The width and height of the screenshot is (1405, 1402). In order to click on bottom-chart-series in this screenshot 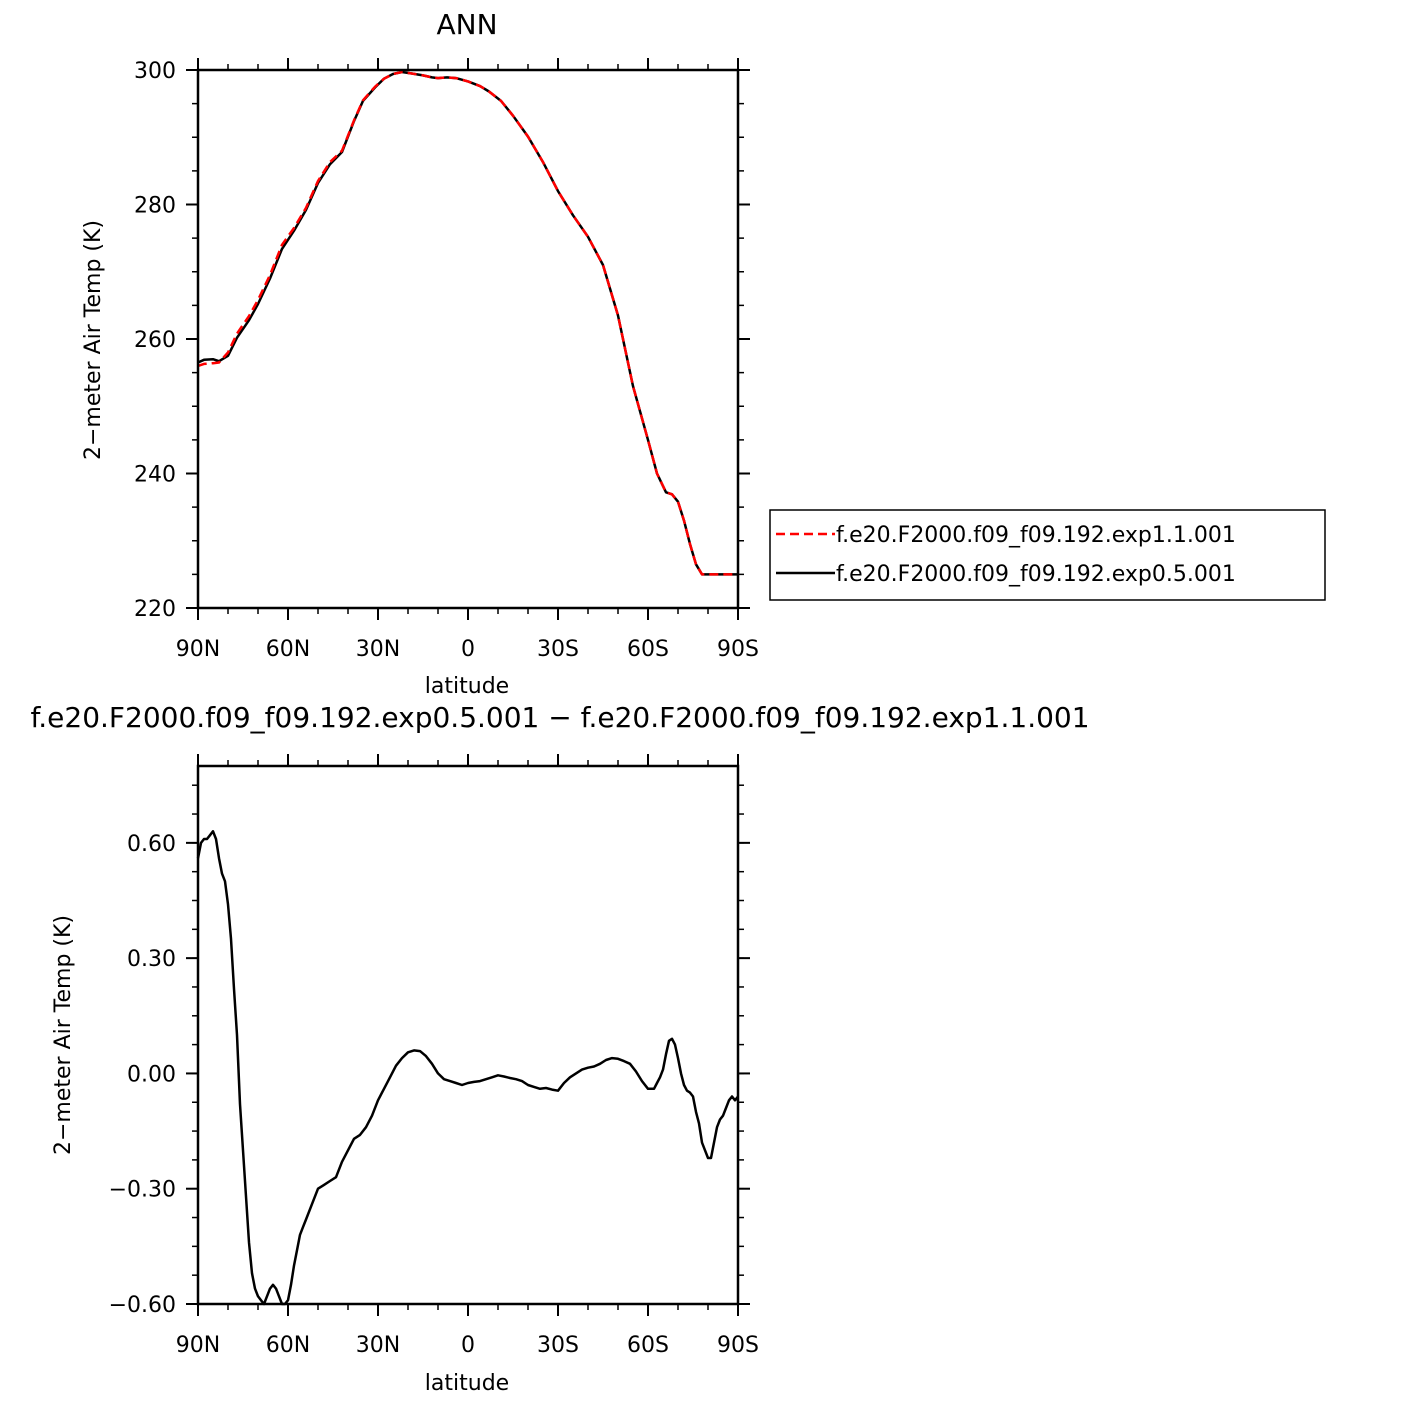, I will do `click(467, 1068)`.